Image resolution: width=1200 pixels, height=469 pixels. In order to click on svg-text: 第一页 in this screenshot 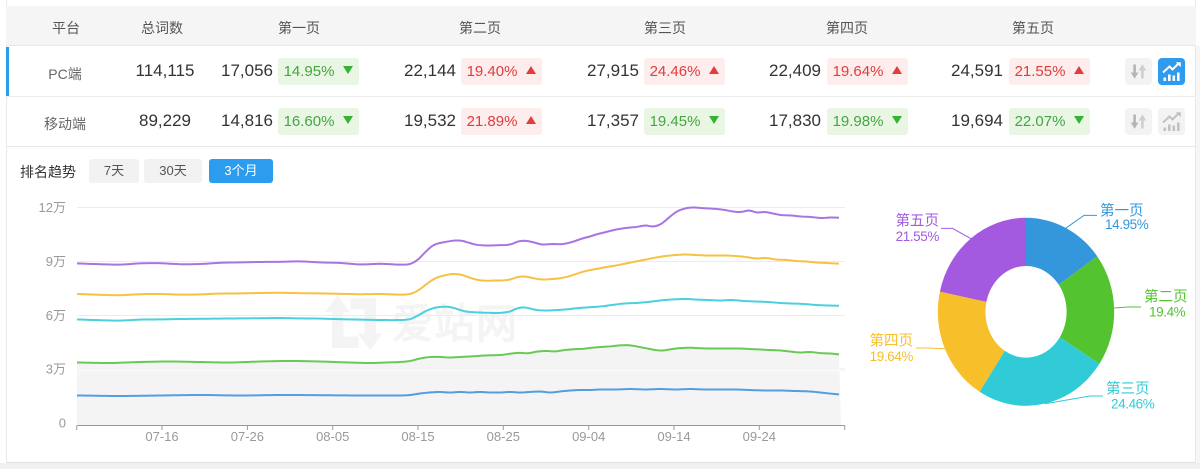, I will do `click(1122, 211)`.